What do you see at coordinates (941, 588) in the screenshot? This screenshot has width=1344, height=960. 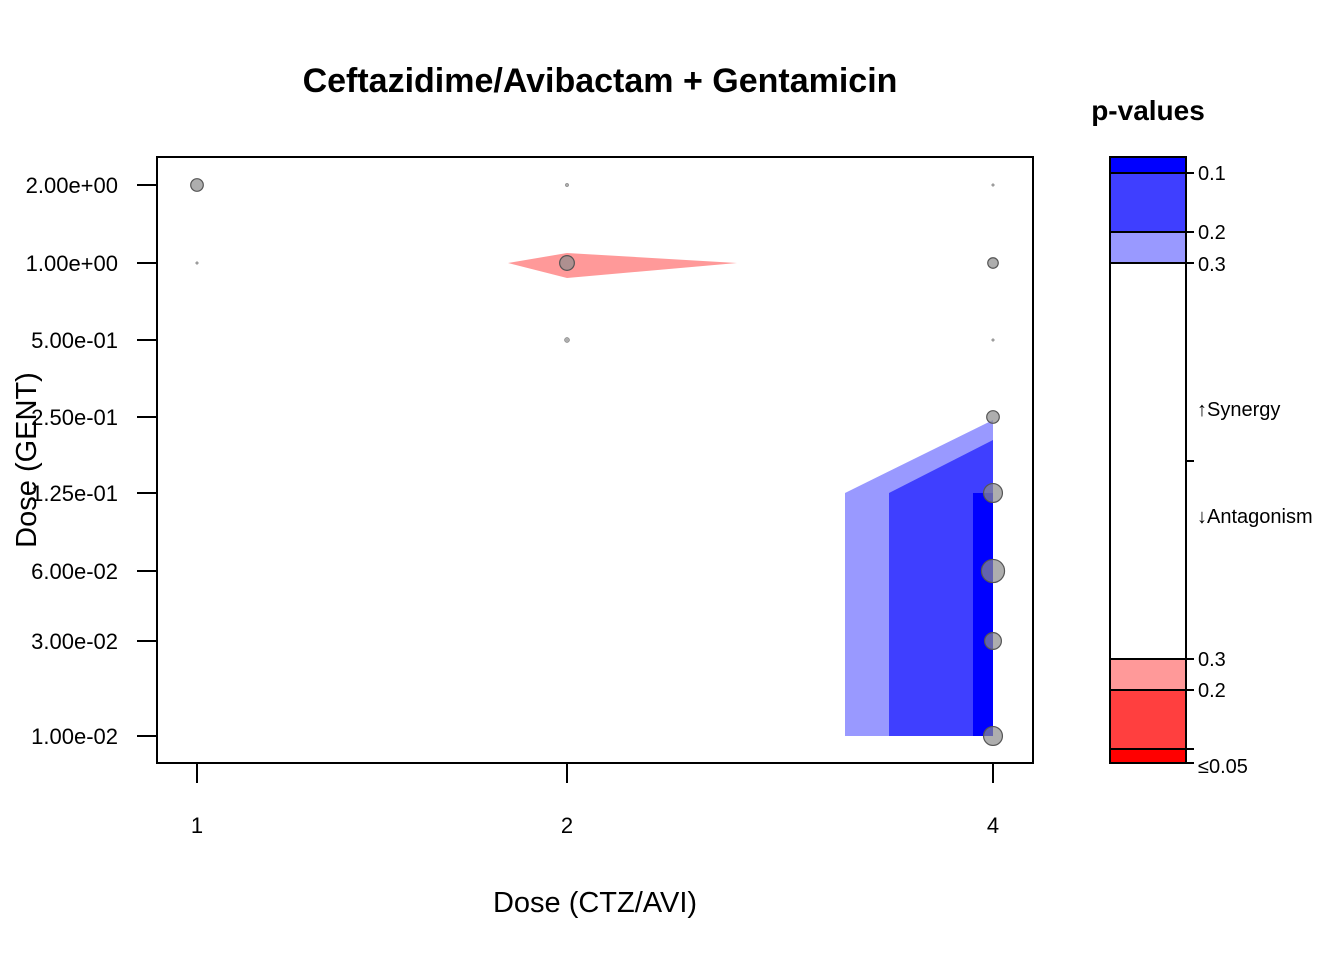 I see `synergy-region-p0.2` at bounding box center [941, 588].